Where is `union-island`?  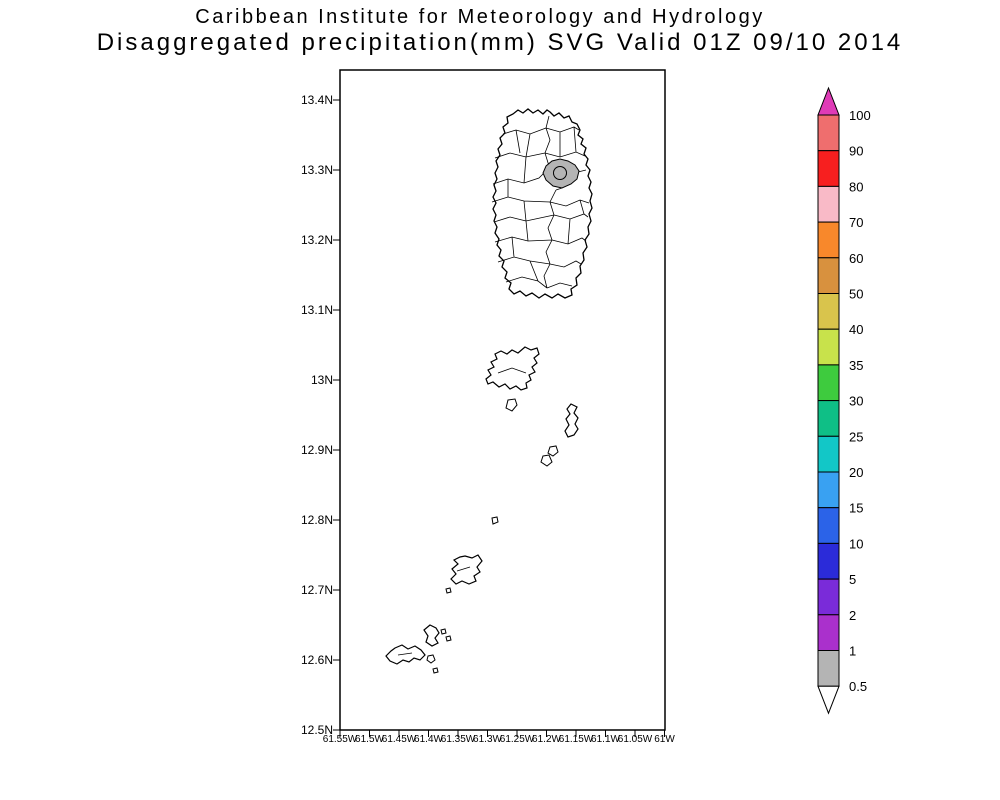 union-island is located at coordinates (405, 654).